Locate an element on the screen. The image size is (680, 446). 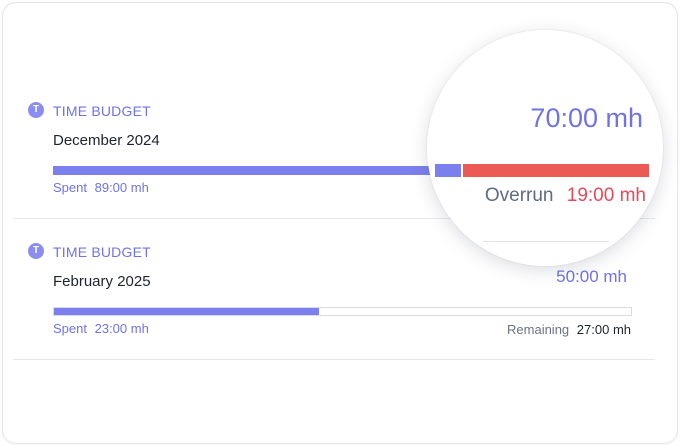
budget-period: December 2024 is located at coordinates (106, 140).